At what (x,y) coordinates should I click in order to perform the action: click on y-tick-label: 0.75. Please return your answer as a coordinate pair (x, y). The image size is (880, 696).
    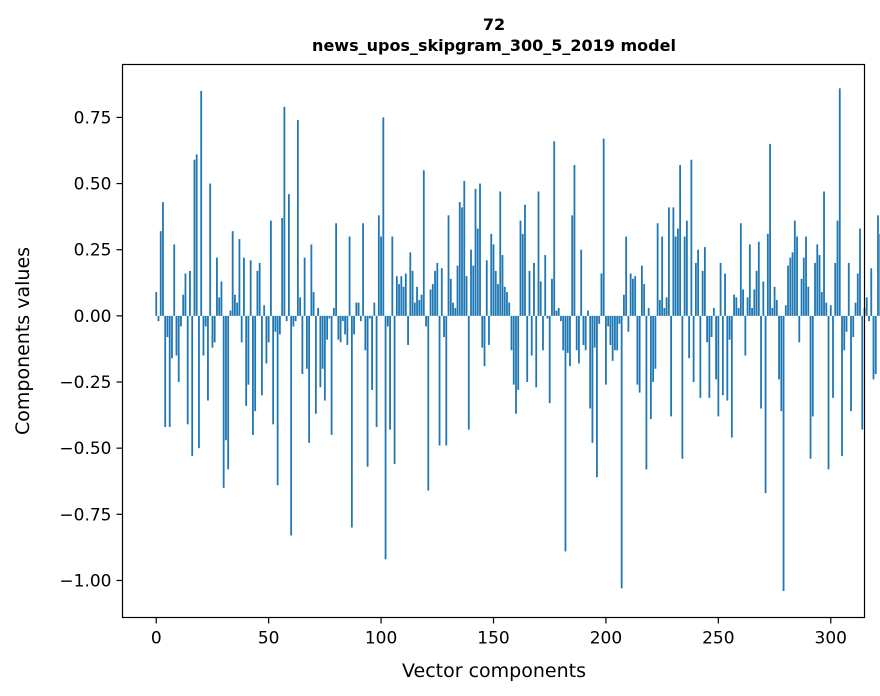
    Looking at the image, I should click on (93, 118).